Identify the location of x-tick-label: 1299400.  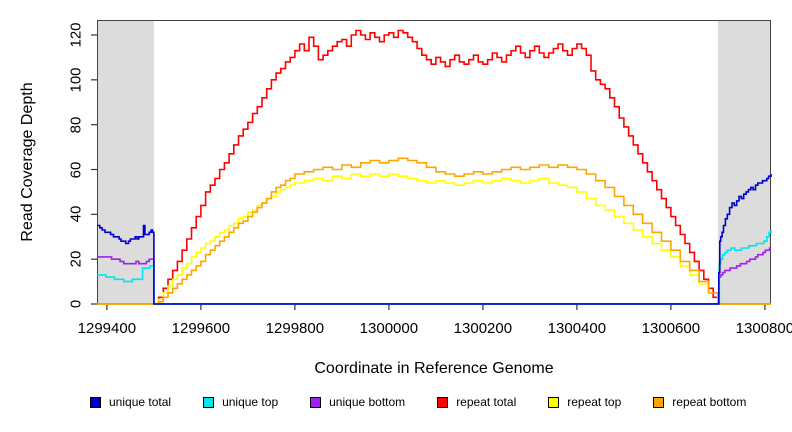
(107, 328).